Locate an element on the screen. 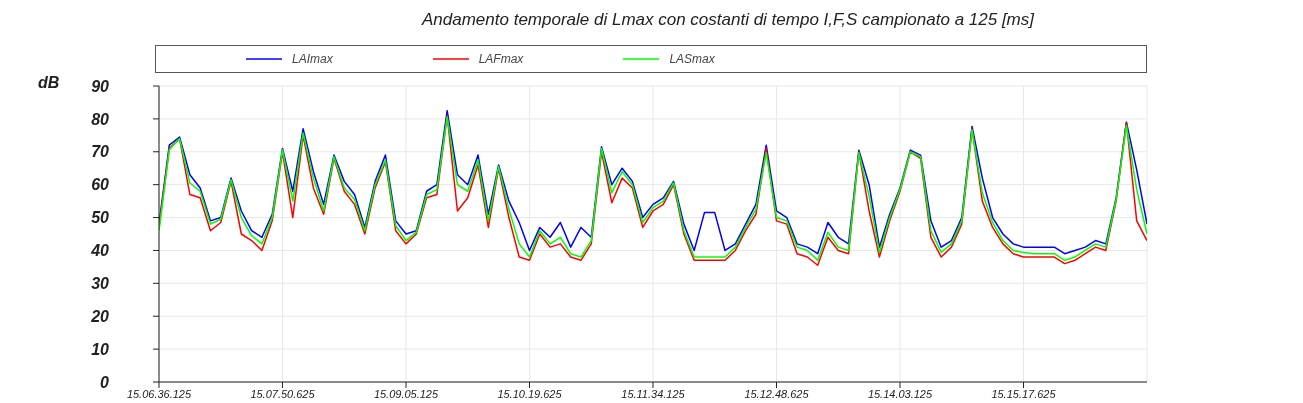  y-tick-label: 80 is located at coordinates (100, 119).